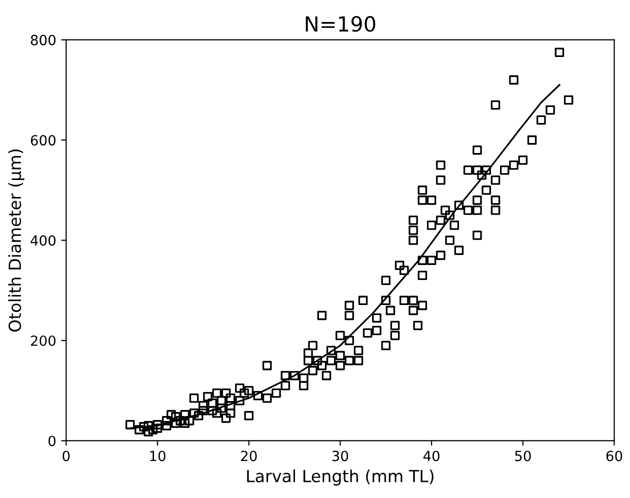  Describe the element at coordinates (43, 140) in the screenshot. I see `y-tick-label: 600` at that location.